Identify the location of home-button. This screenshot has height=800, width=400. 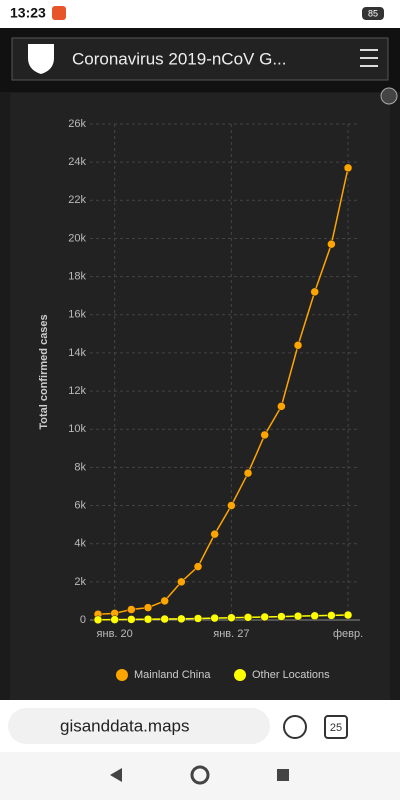
(200, 775).